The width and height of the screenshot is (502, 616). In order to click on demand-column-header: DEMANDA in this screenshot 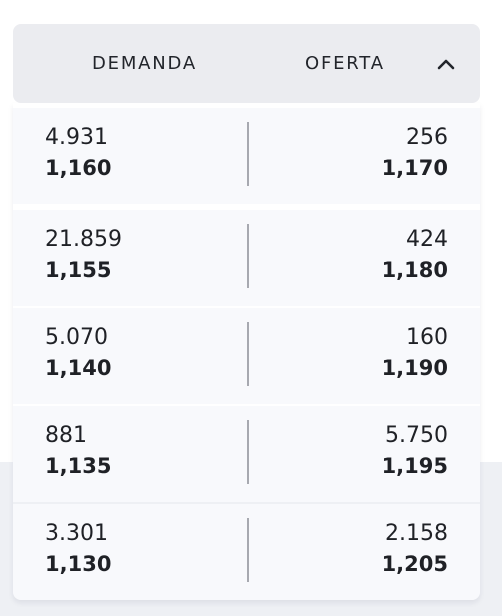, I will do `click(144, 63)`.